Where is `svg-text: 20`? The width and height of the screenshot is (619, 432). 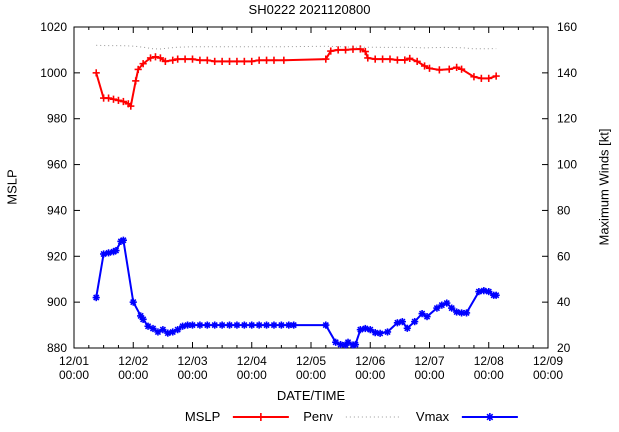
svg-text: 20 is located at coordinates (564, 348).